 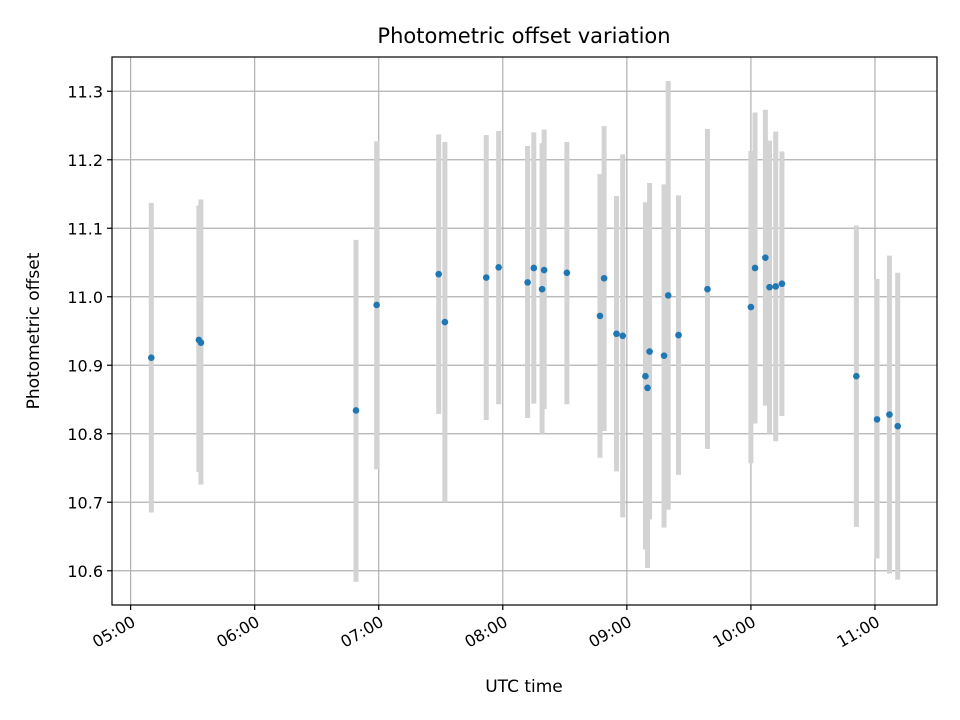 What do you see at coordinates (89, 331) in the screenshot?
I see `y-ticks: 10.6 10.7 10.8 10.9 11.0 11.1 11.2 11.3` at bounding box center [89, 331].